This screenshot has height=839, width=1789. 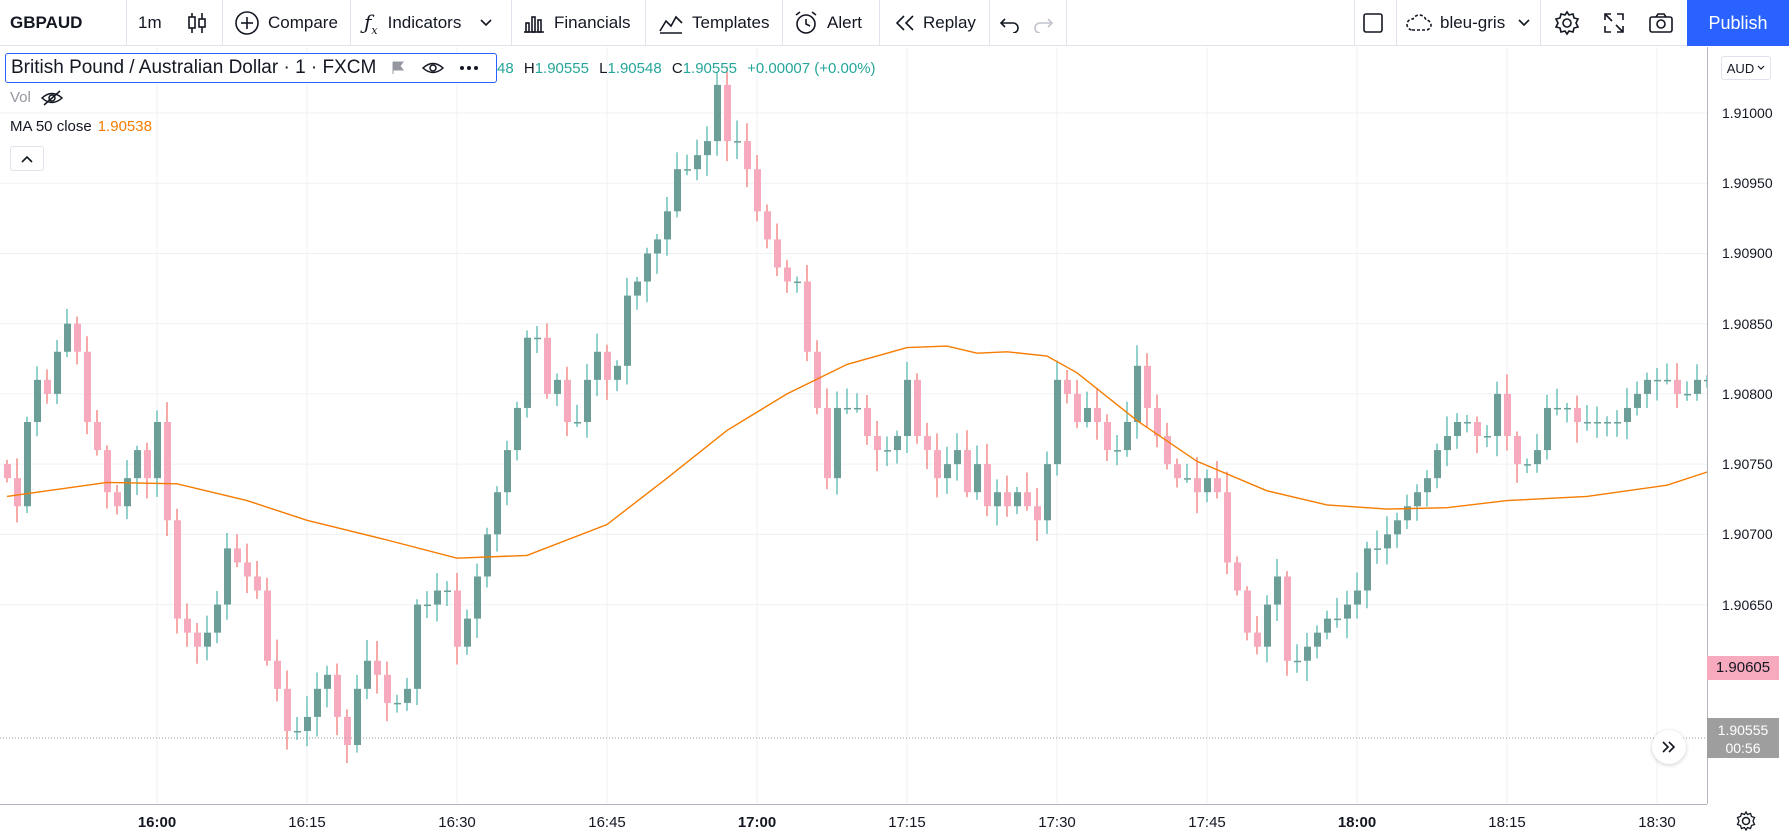 I want to click on volume-legend: Vol, so click(x=36, y=97).